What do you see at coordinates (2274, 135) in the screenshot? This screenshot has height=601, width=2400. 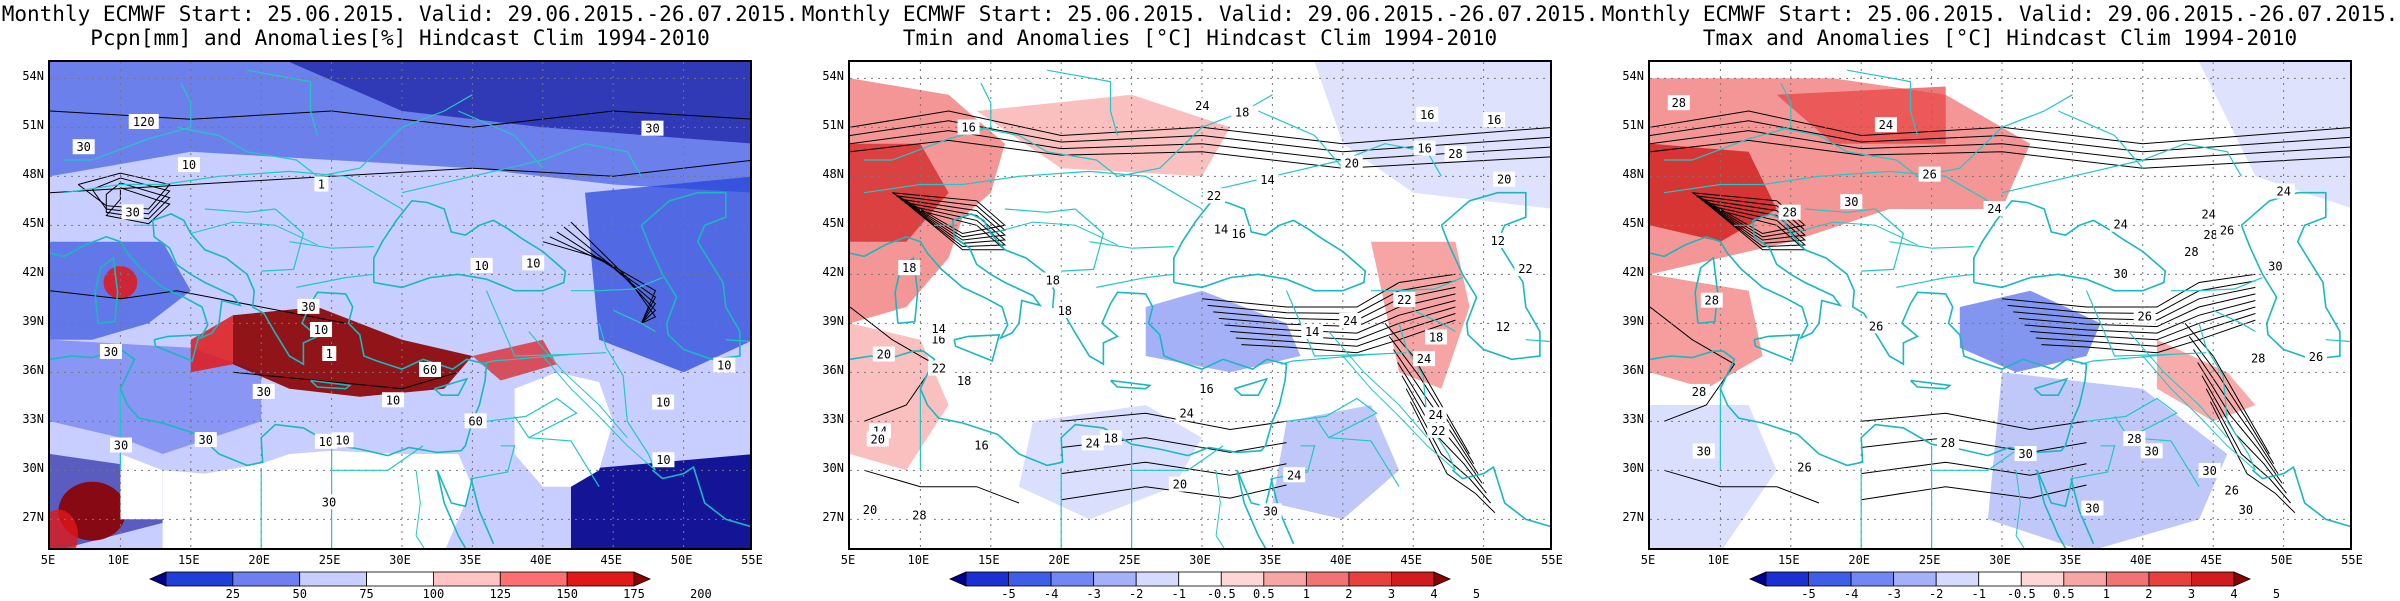 I see `cold-anomaly-region` at bounding box center [2274, 135].